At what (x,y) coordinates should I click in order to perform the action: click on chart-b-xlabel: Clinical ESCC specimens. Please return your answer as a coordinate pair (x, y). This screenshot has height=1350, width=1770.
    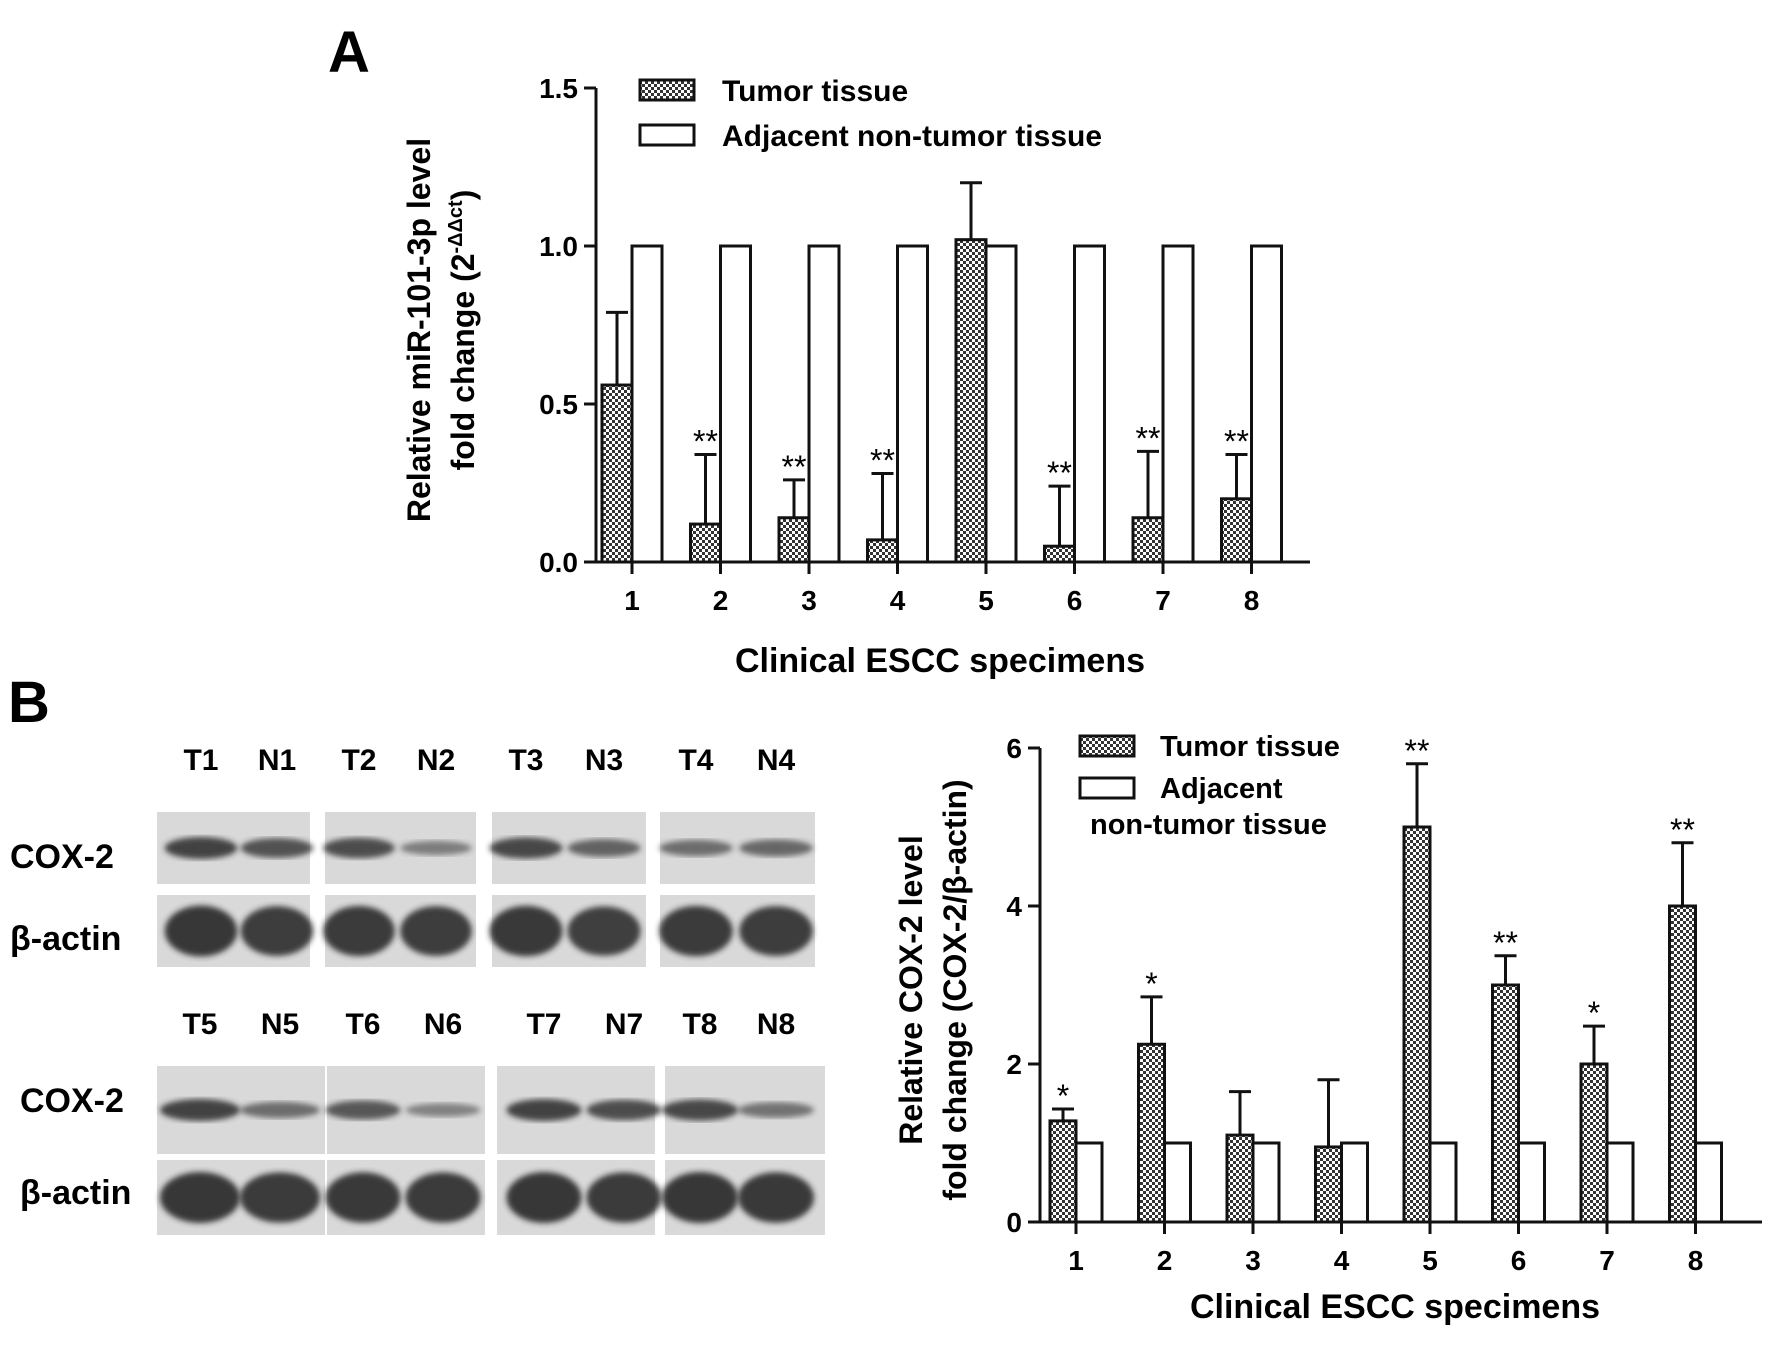
    Looking at the image, I should click on (1395, 1307).